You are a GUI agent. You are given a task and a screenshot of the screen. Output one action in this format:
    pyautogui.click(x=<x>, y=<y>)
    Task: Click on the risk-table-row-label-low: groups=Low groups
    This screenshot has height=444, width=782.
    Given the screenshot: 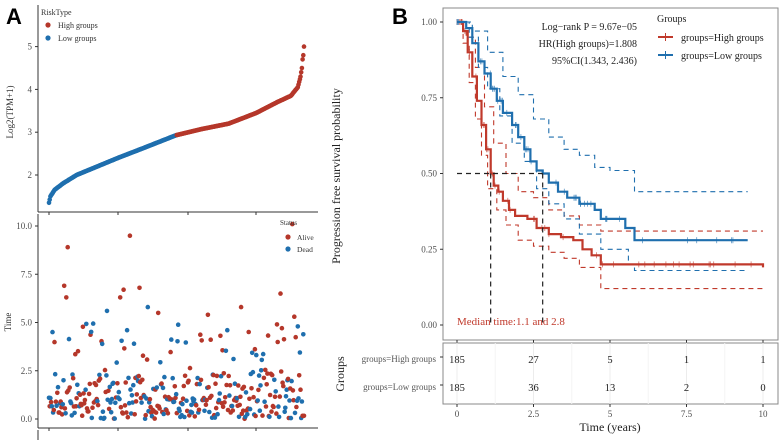 What is the action you would take?
    pyautogui.click(x=399, y=387)
    